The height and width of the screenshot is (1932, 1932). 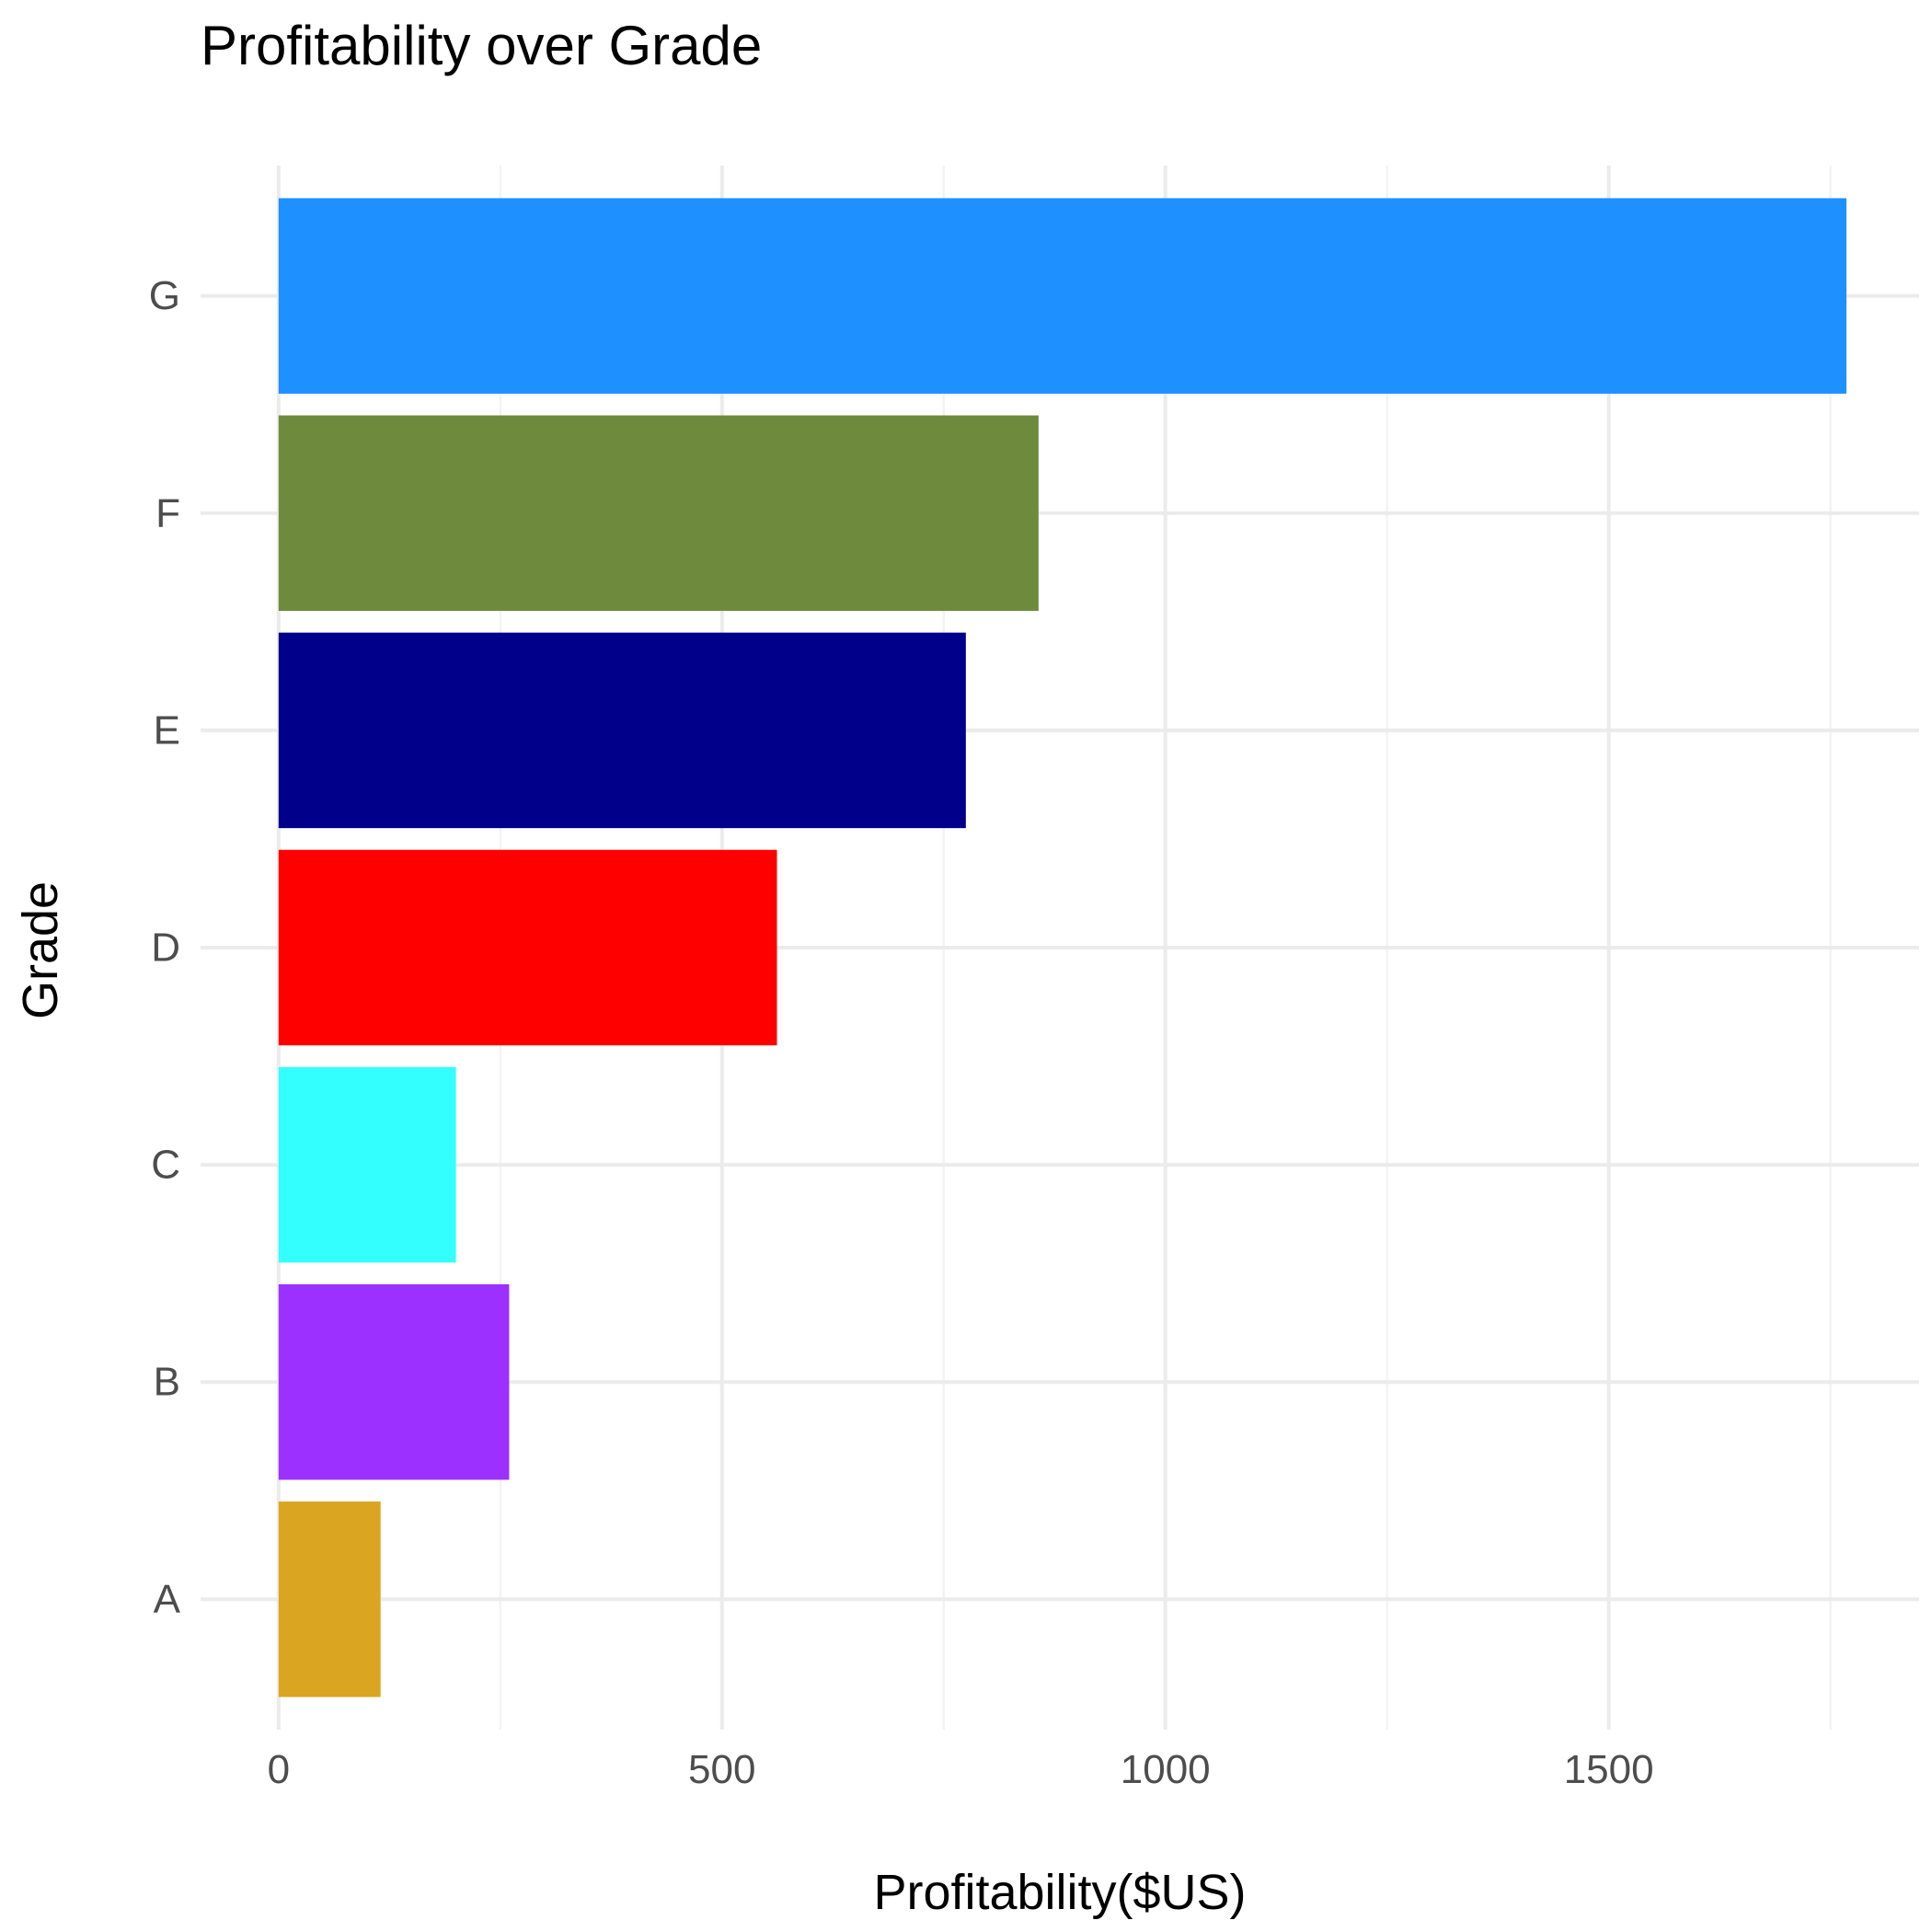 What do you see at coordinates (367, 1164) in the screenshot?
I see `bar-c` at bounding box center [367, 1164].